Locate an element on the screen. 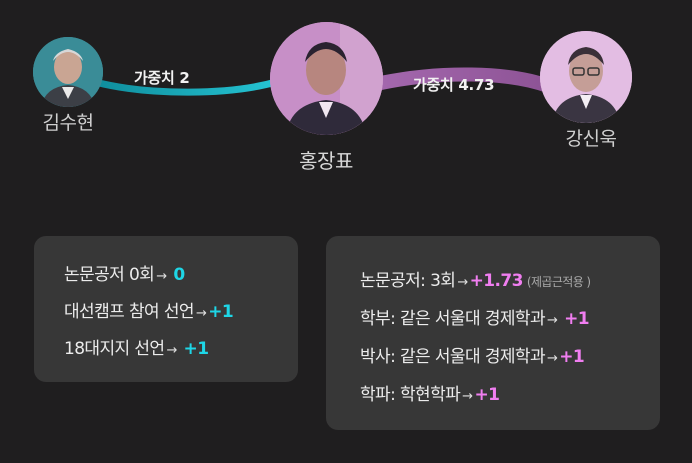 This screenshot has width=692, height=463. edge-left is located at coordinates (185, 87).